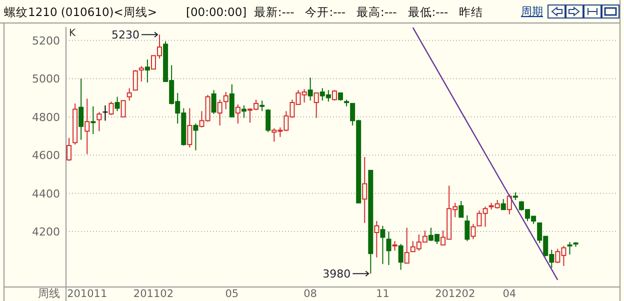  What do you see at coordinates (126, 35) in the screenshot?
I see `annotation: 5230` at bounding box center [126, 35].